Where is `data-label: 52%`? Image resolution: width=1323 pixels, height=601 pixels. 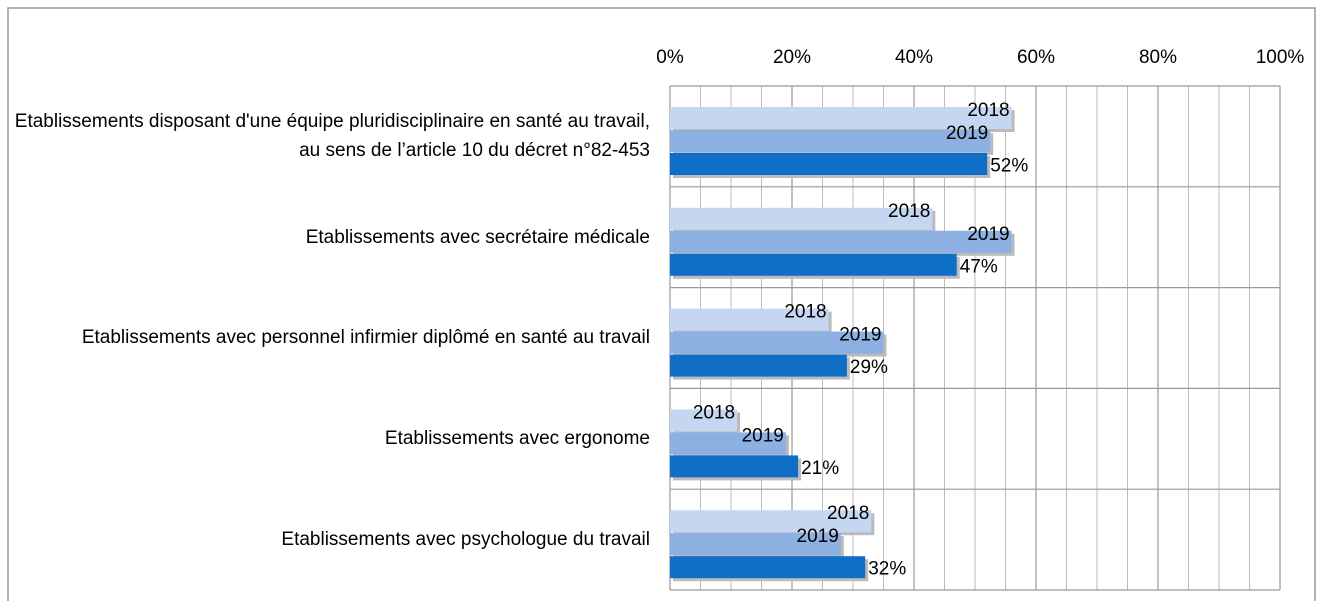 data-label: 52% is located at coordinates (1009, 166).